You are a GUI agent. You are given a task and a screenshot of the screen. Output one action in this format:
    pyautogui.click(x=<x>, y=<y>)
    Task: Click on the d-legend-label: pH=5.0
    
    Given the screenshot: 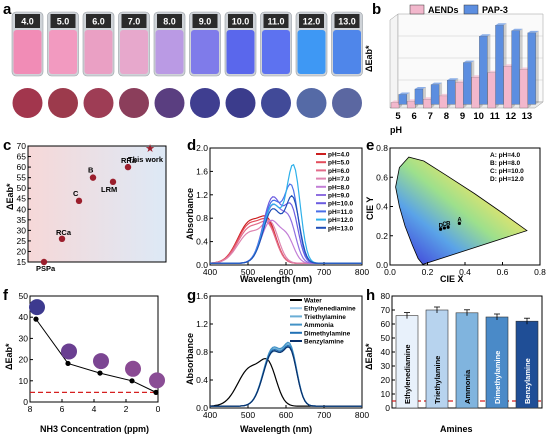 What is the action you would take?
    pyautogui.click(x=339, y=163)
    